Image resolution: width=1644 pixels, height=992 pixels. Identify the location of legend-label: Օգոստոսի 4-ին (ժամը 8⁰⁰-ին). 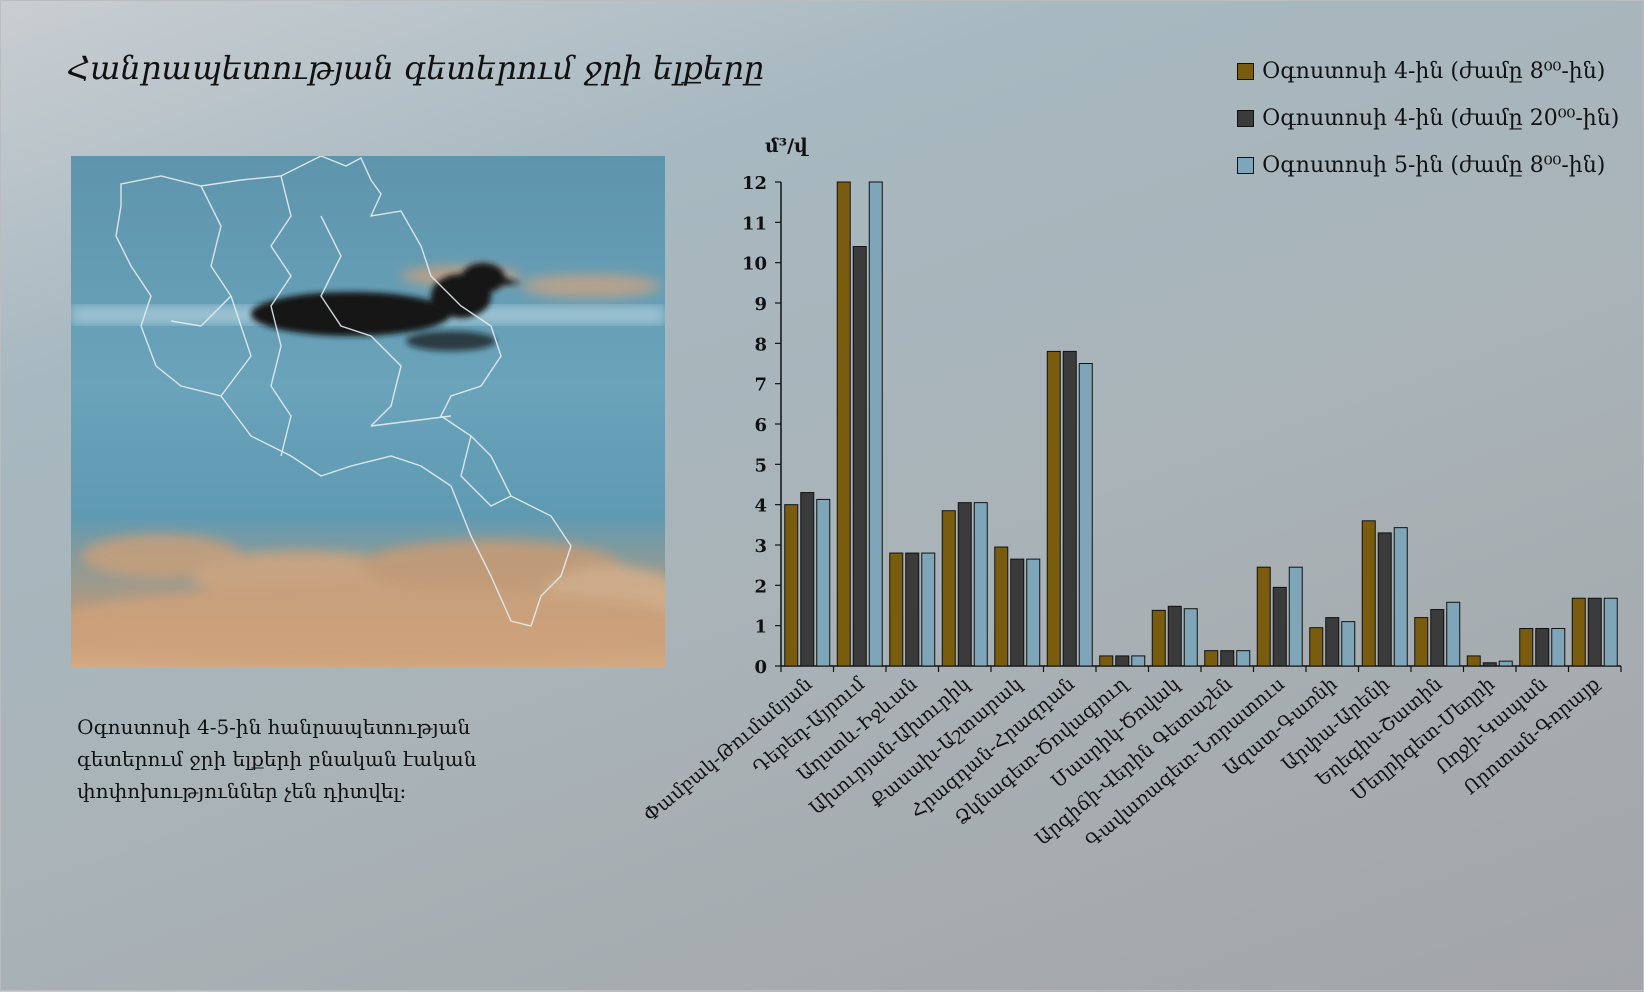
(1434, 71).